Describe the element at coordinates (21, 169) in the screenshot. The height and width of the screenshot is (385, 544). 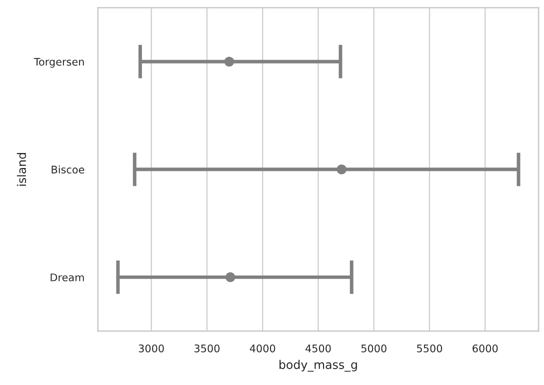
I see `y-axis-title: island` at that location.